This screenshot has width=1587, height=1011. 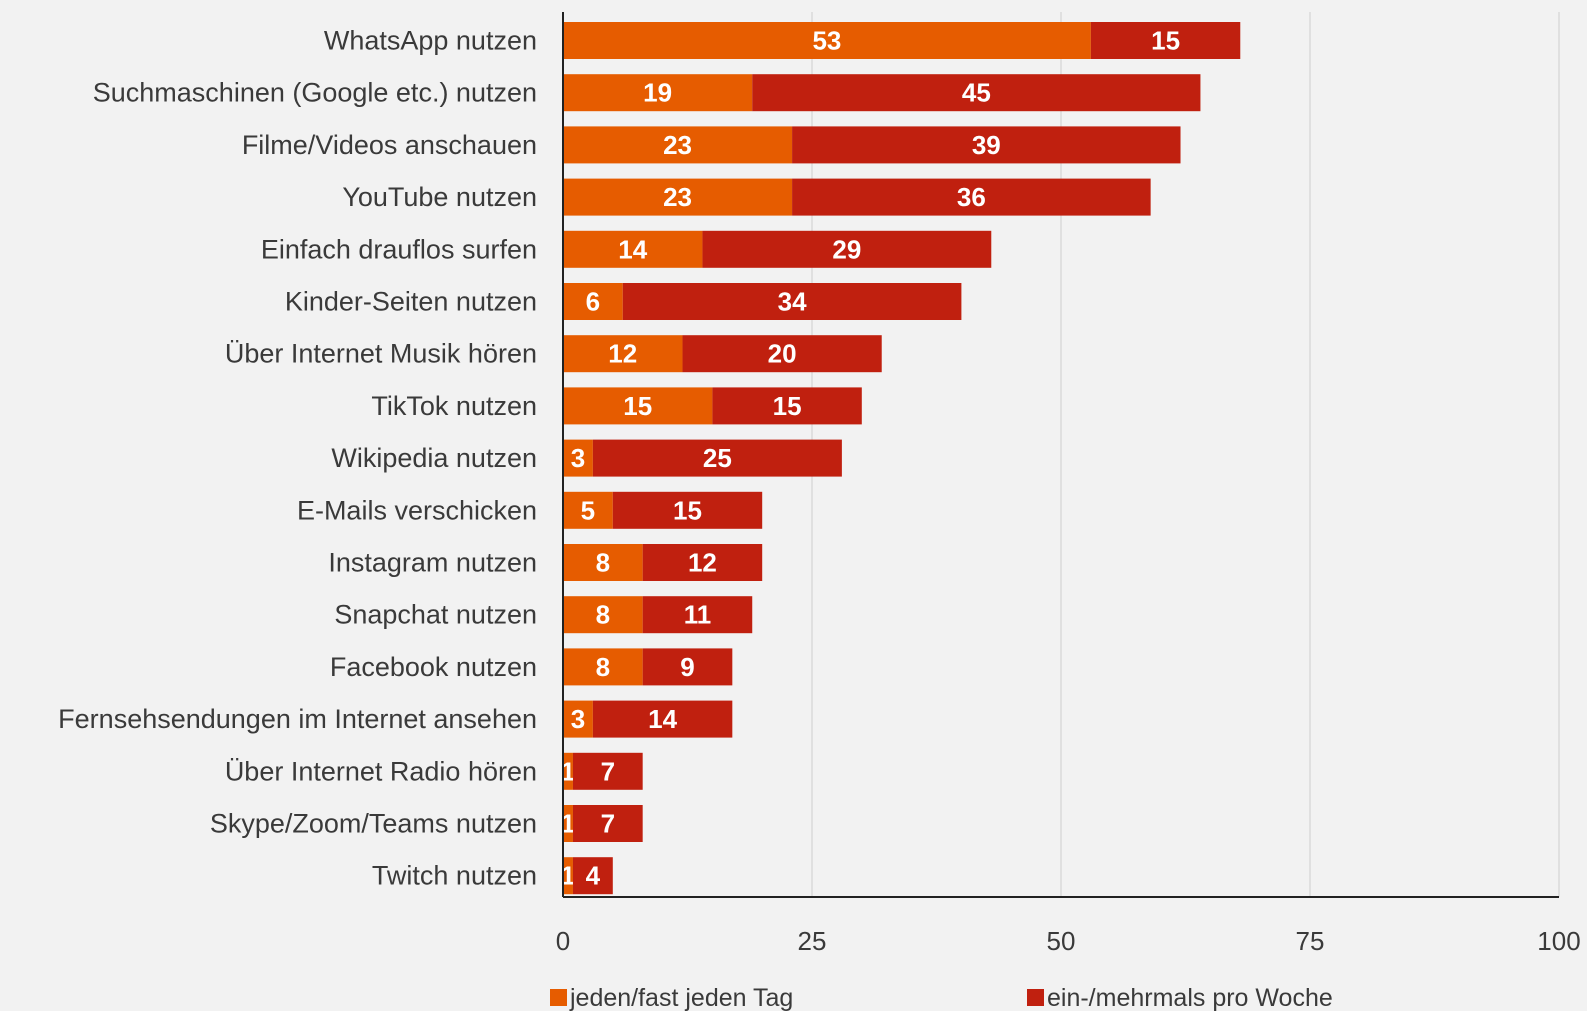 I want to click on category-label: Einfach drauflos surfen, so click(x=399, y=249).